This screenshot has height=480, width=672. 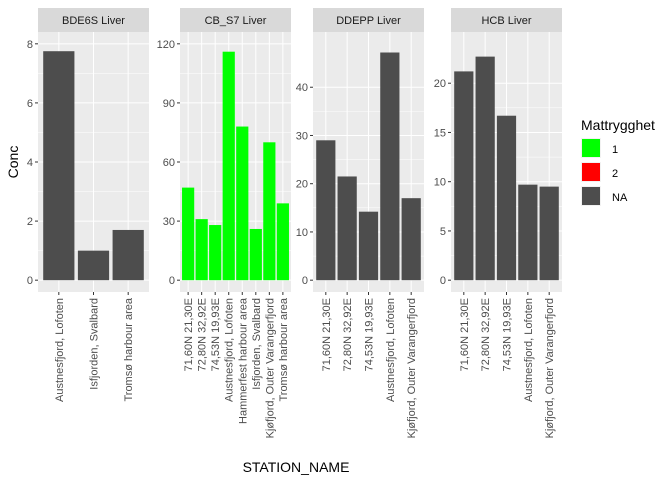 I want to click on y-tick-label: 90, so click(x=169, y=104).